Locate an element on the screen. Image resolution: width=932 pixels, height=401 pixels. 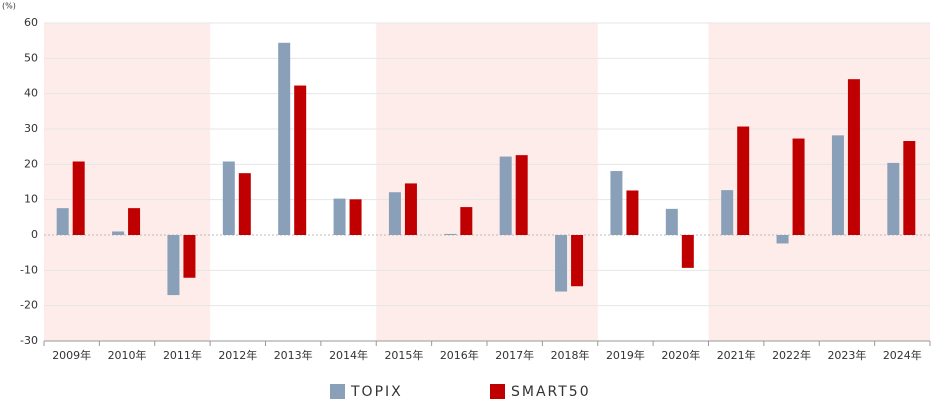
legend-label: SMART50 is located at coordinates (551, 392).